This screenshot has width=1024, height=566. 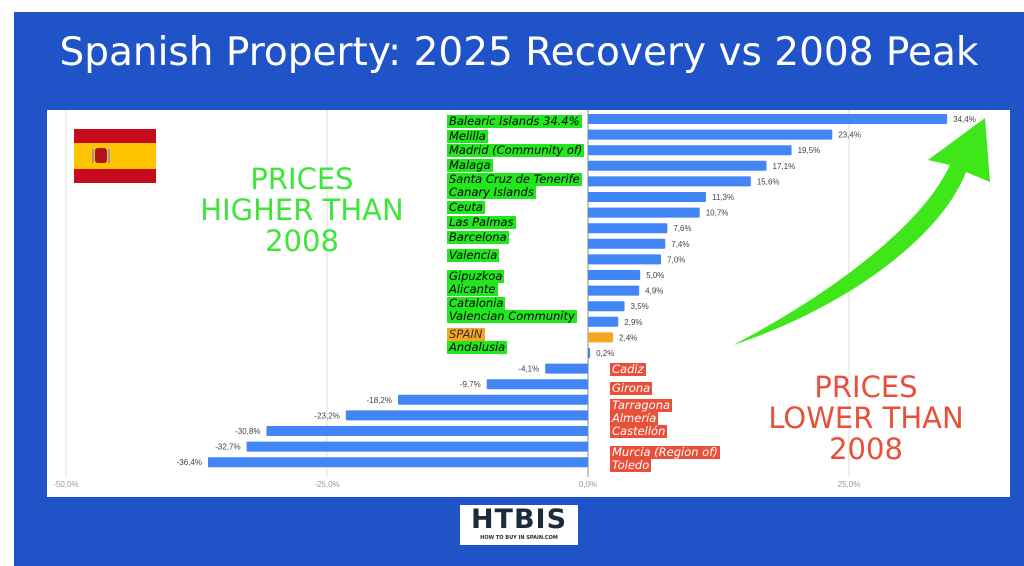 I want to click on data-label: 15,6%, so click(x=768, y=181).